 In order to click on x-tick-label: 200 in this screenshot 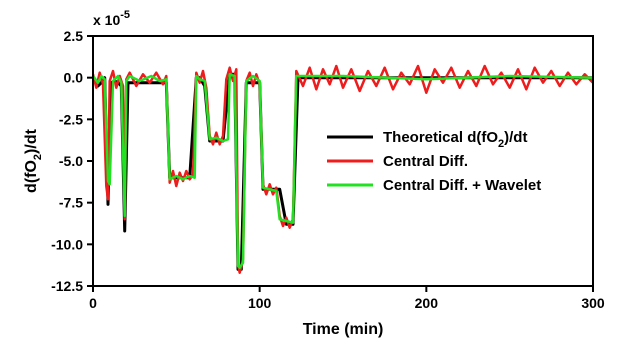, I will do `click(427, 303)`.